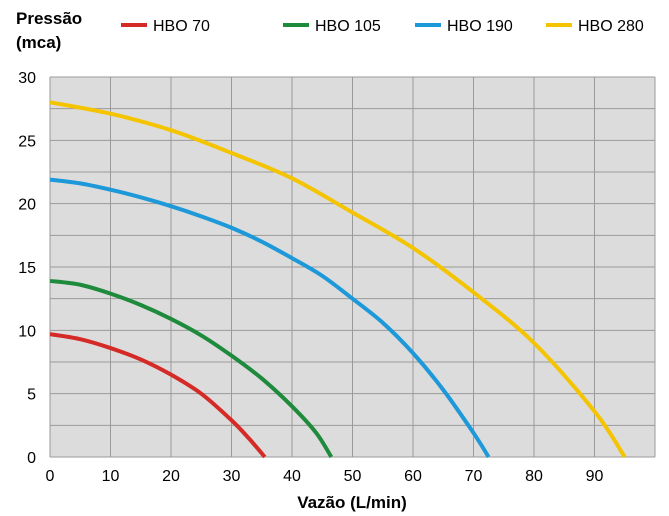 The image size is (669, 516). I want to click on y-tick-label: 10, so click(27, 331).